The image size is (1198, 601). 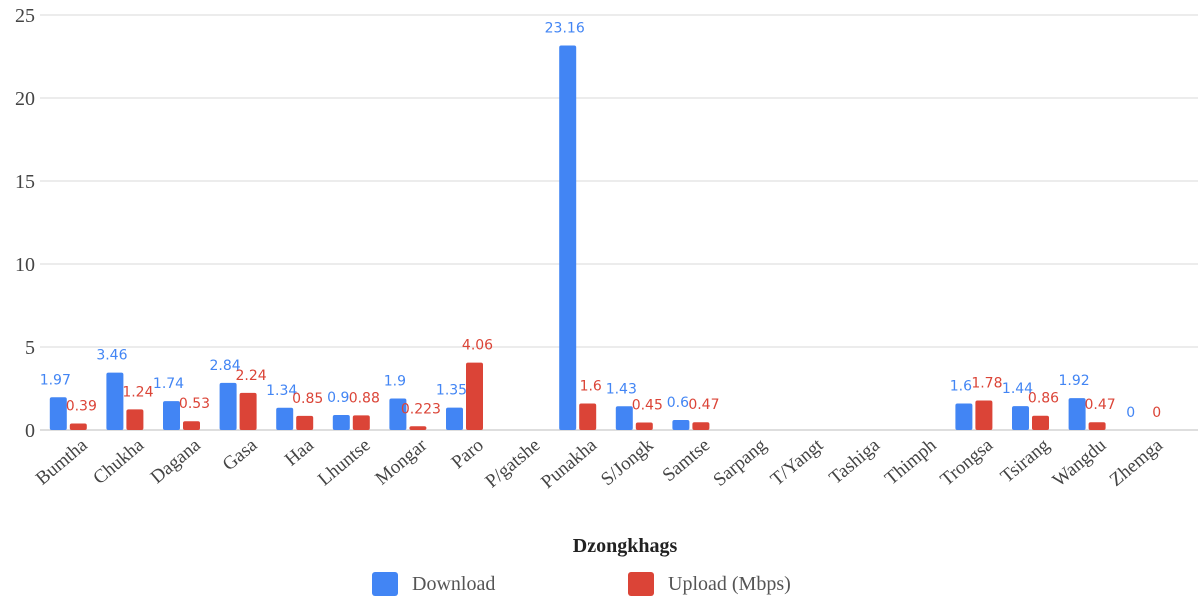 What do you see at coordinates (621, 389) in the screenshot?
I see `data-label-download: 1.43` at bounding box center [621, 389].